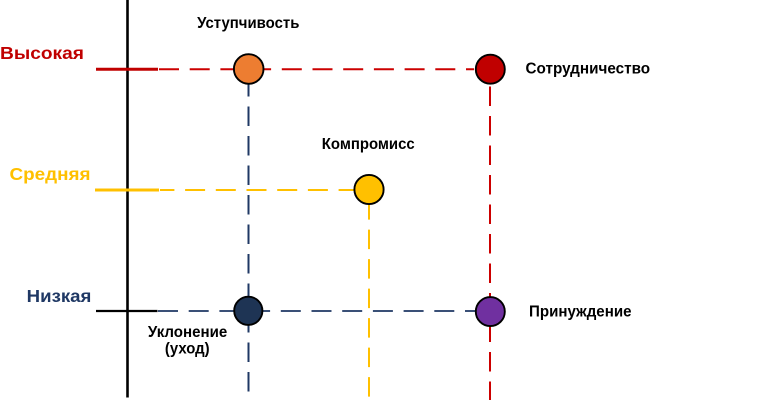 The image size is (762, 400). What do you see at coordinates (588, 69) in the screenshot?
I see `svg-text: Сотрудничество` at bounding box center [588, 69].